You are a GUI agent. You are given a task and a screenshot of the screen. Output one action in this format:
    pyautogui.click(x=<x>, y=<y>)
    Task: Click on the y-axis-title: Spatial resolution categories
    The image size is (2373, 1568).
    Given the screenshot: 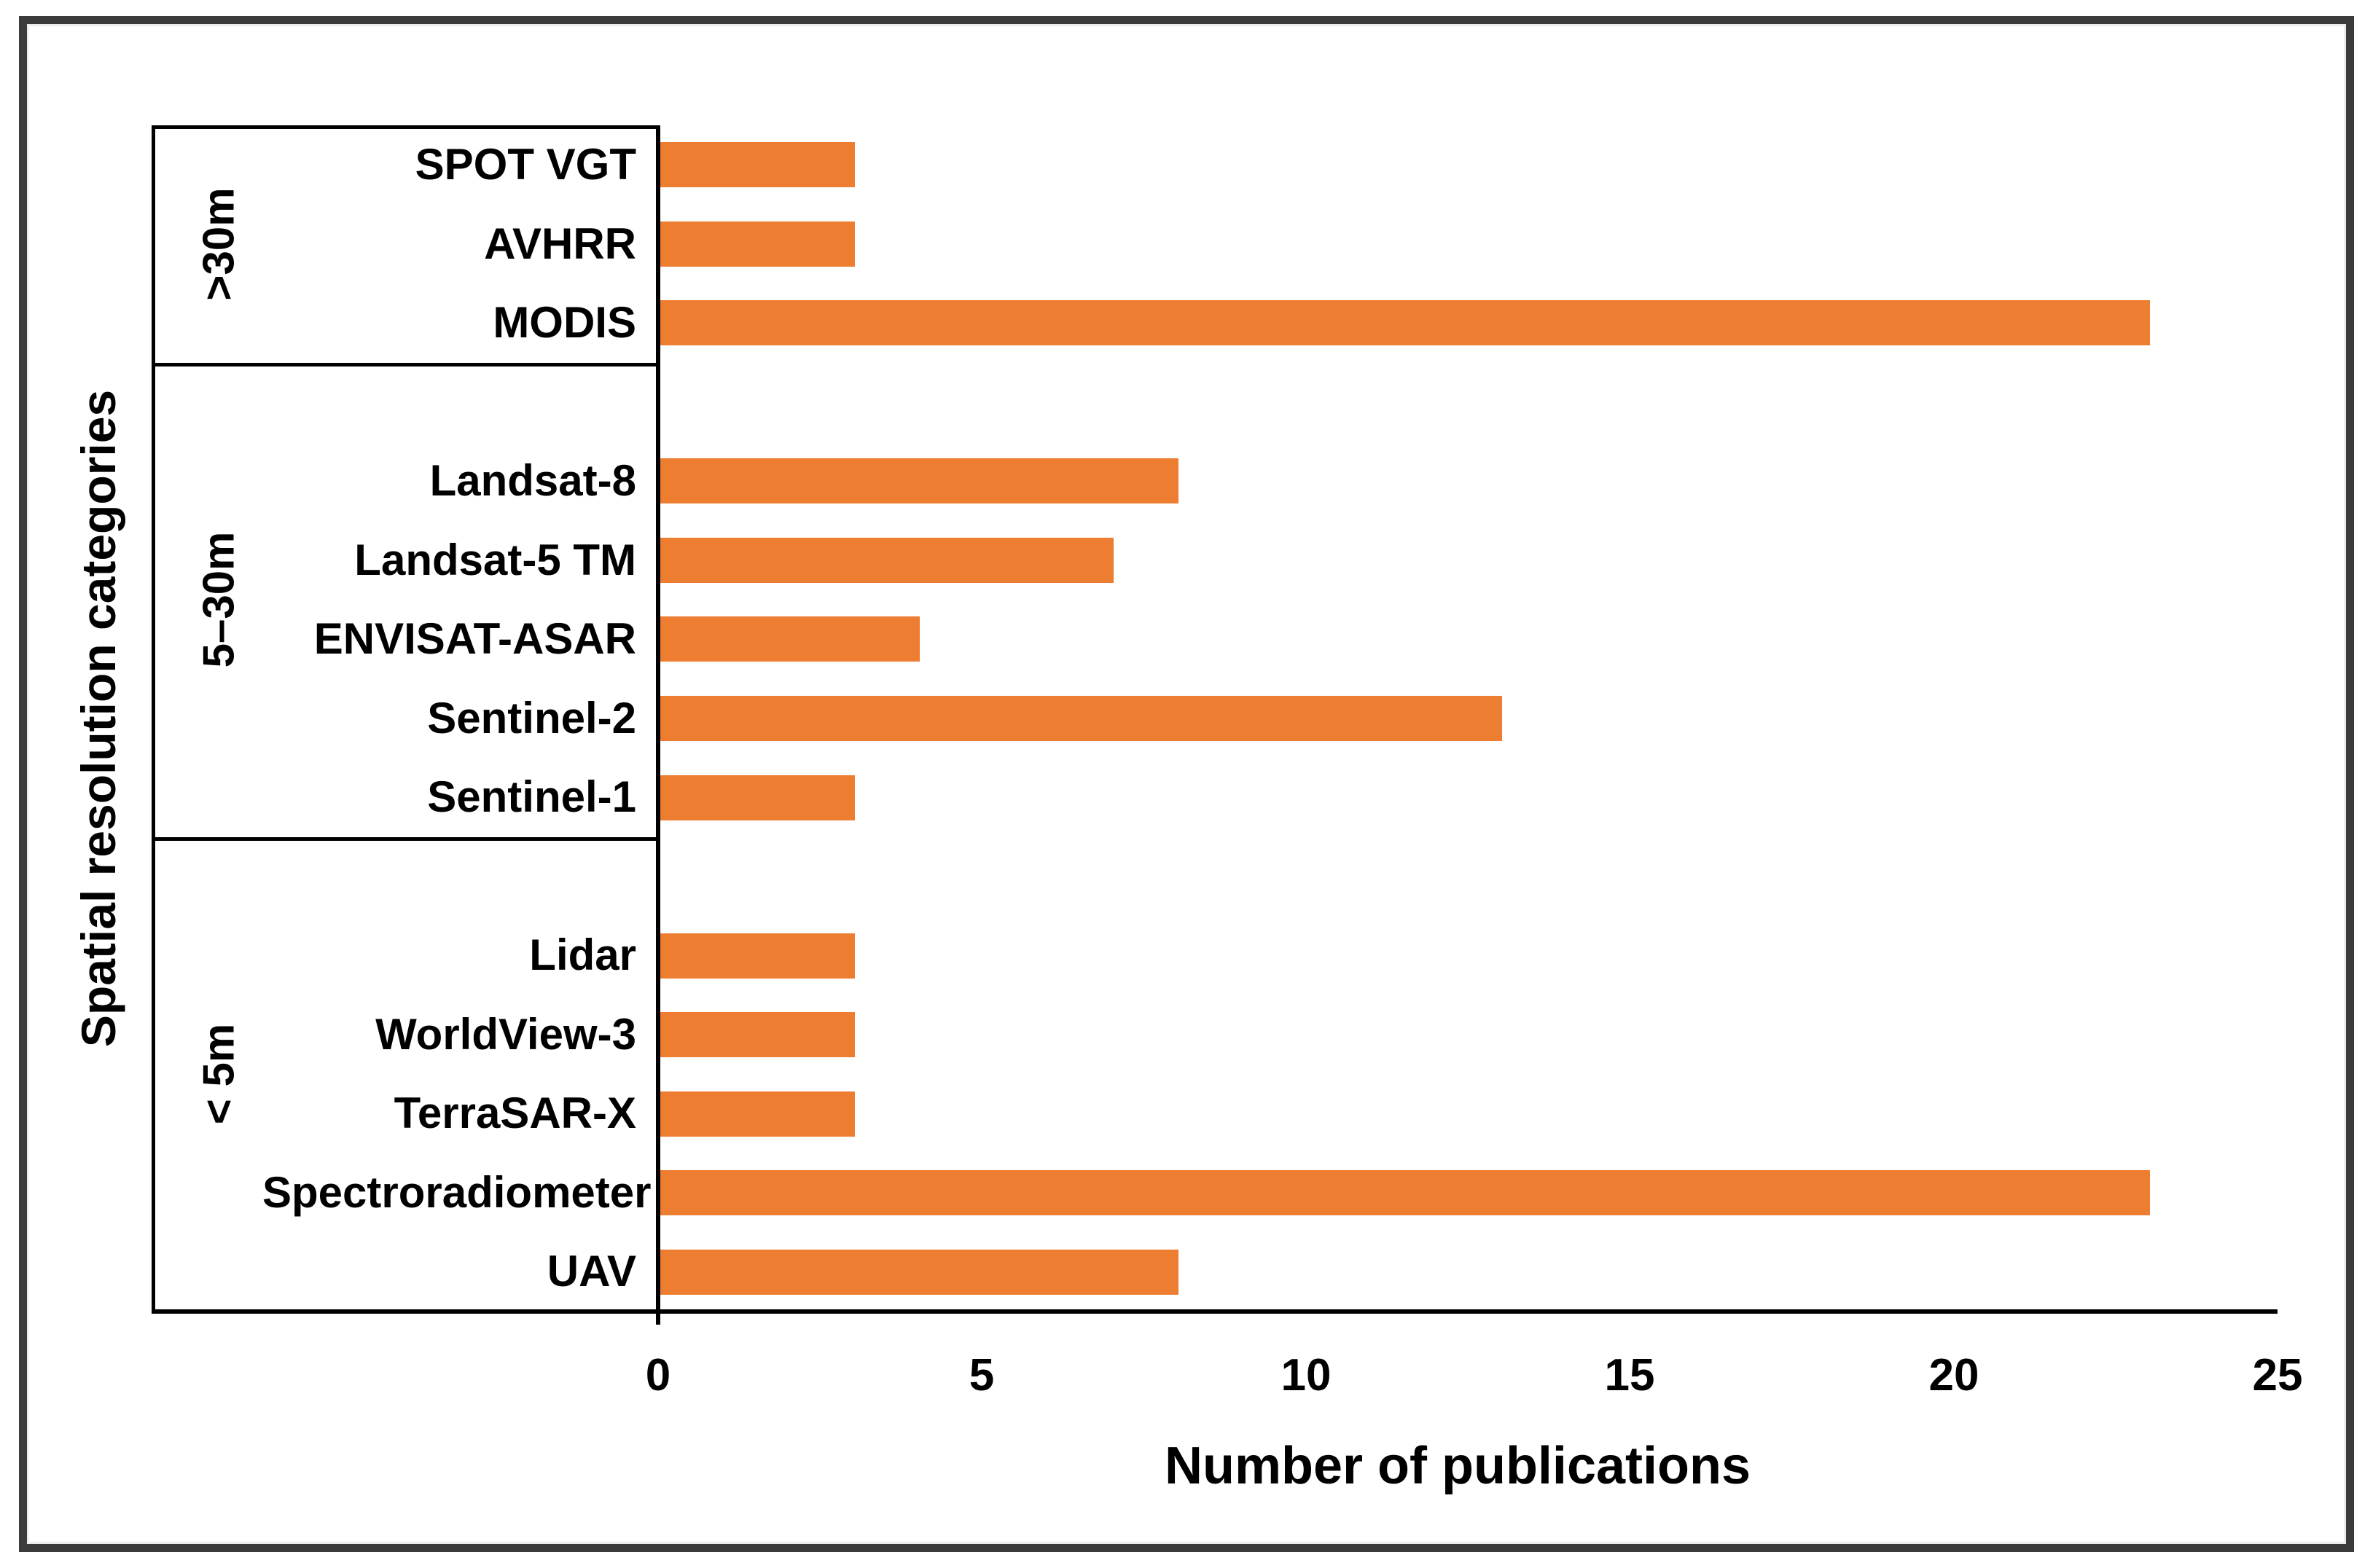 What is the action you would take?
    pyautogui.click(x=98, y=718)
    